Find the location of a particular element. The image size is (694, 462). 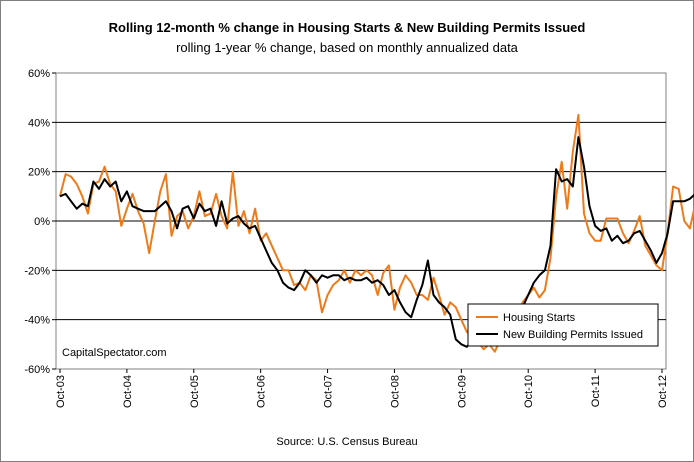

y-tick-label: 40% is located at coordinates (39, 123).